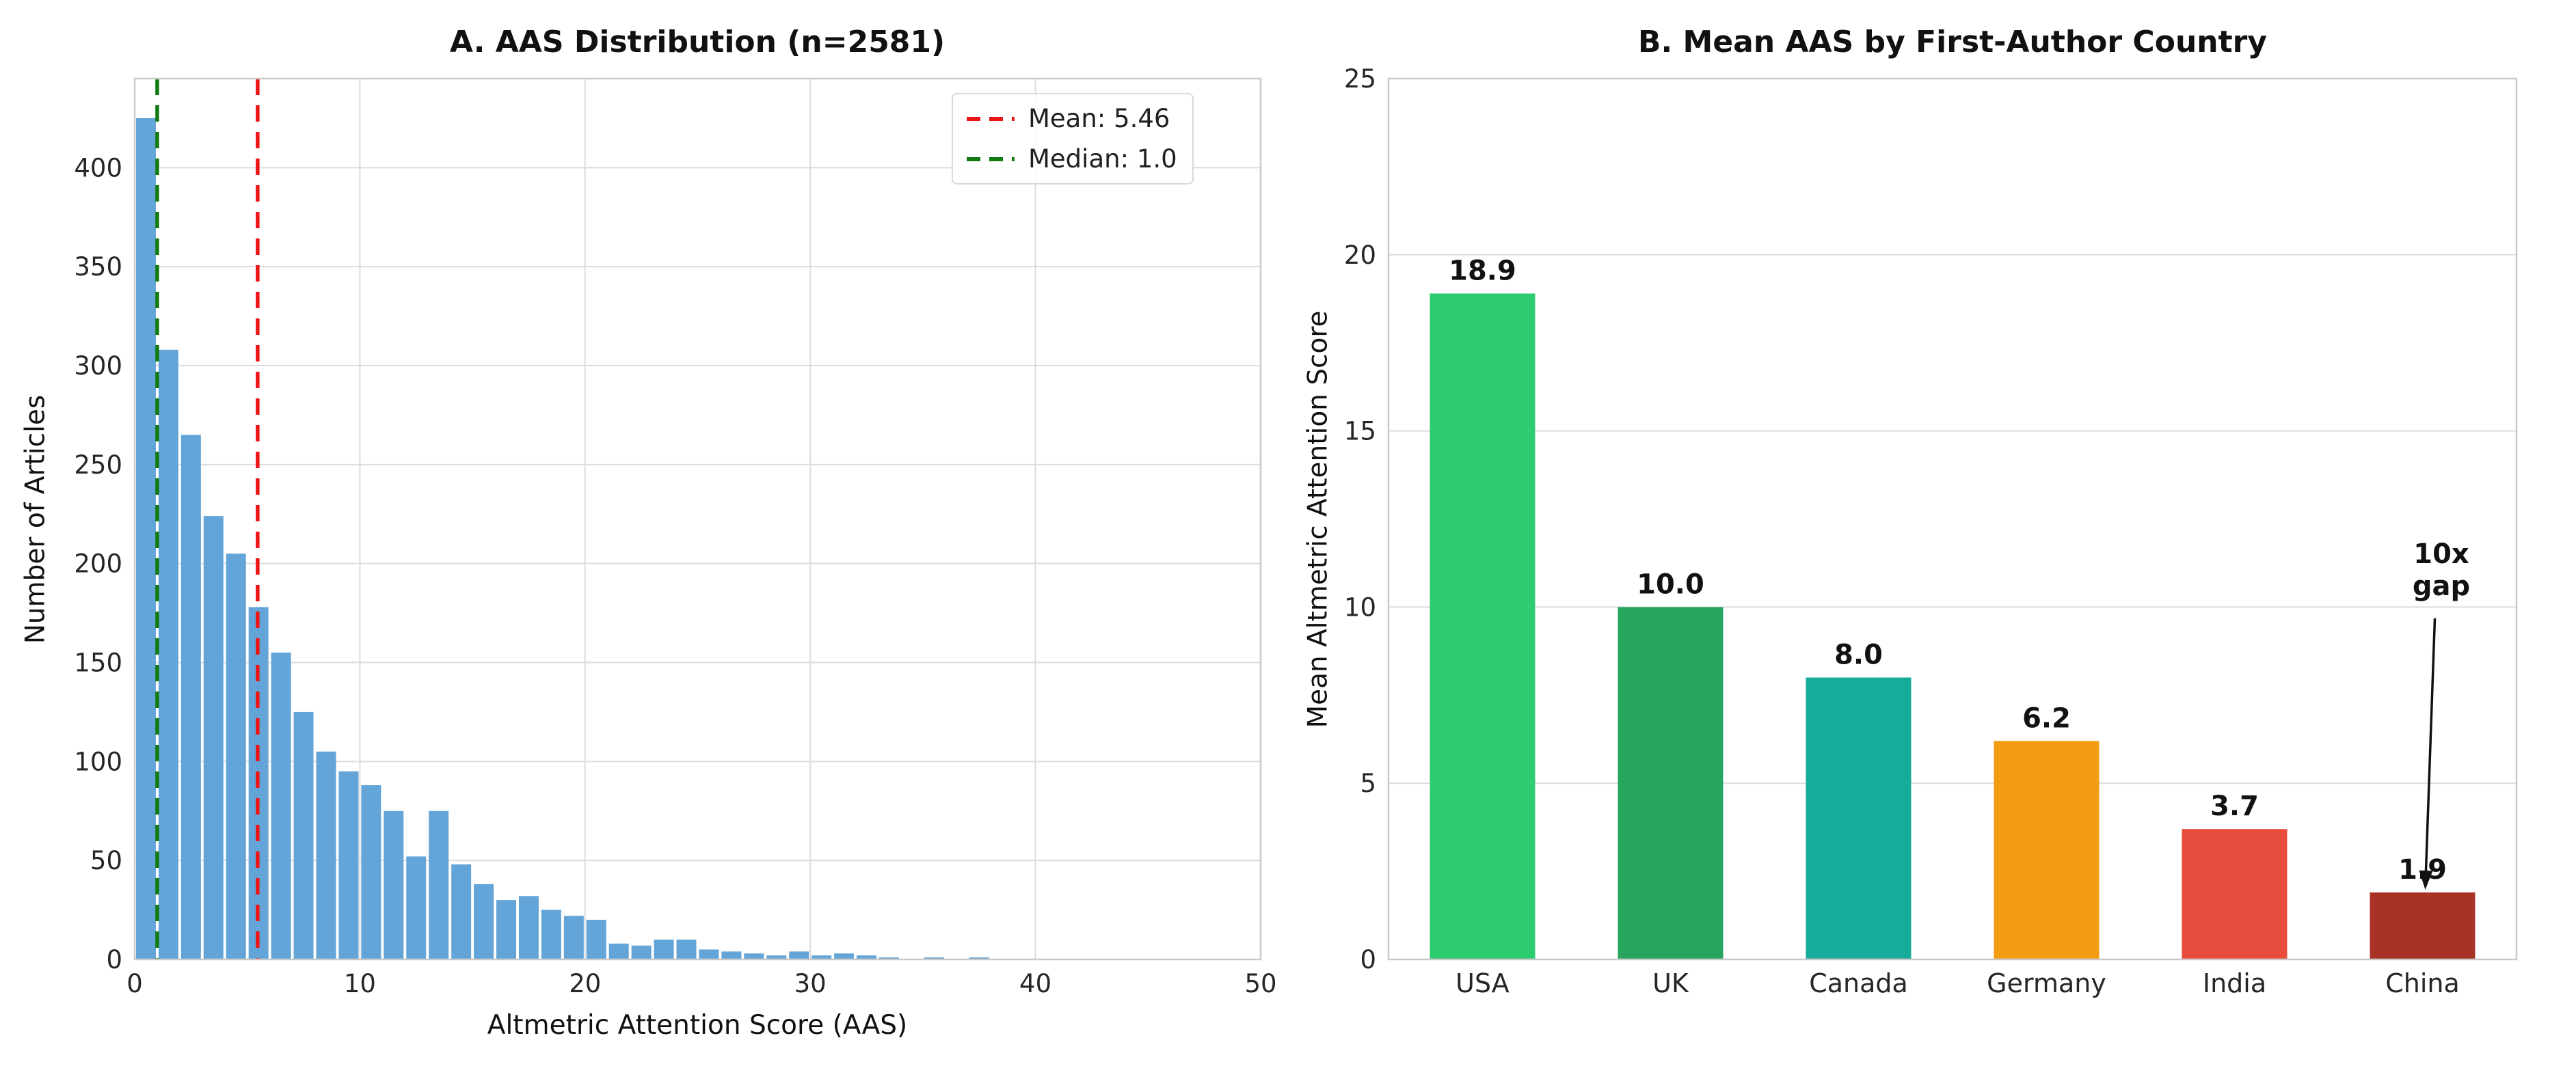  What do you see at coordinates (98, 267) in the screenshot?
I see `y-tick-label: 350` at bounding box center [98, 267].